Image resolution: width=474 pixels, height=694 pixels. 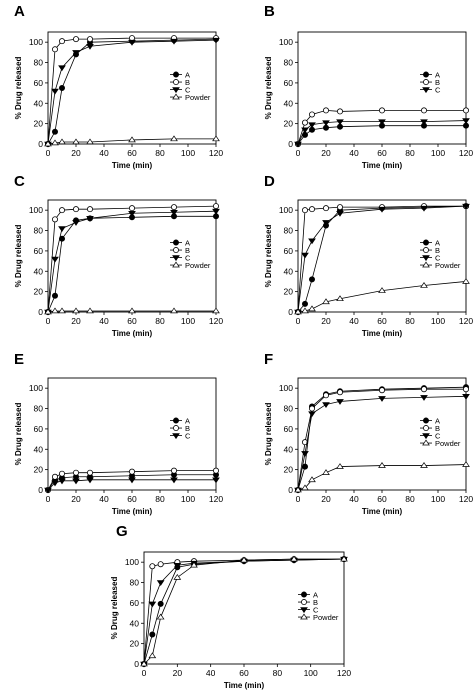 What do you see at coordinates (430, 82) in the screenshot?
I see `legend: ABC` at bounding box center [430, 82].